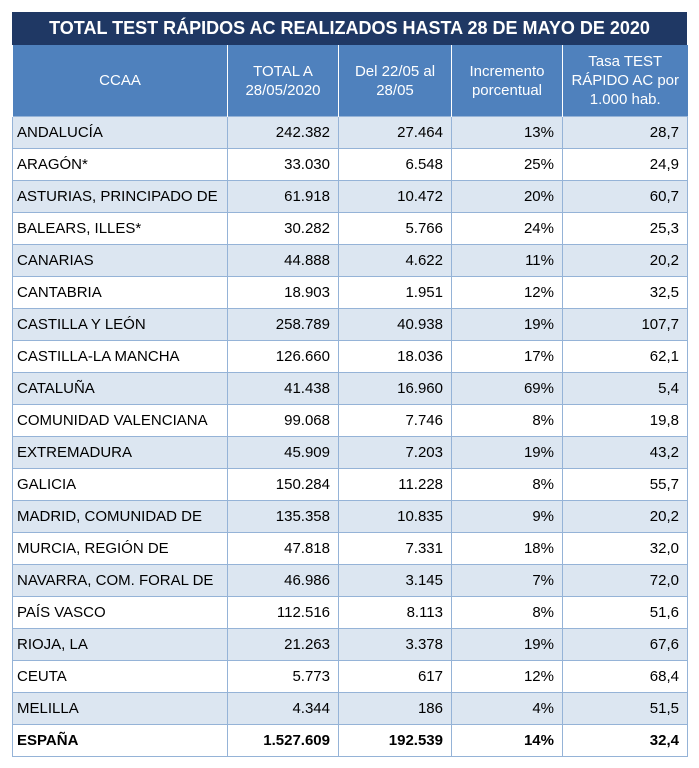 This screenshot has height=768, width=699. I want to click on value-cell: 25,3, so click(625, 228).